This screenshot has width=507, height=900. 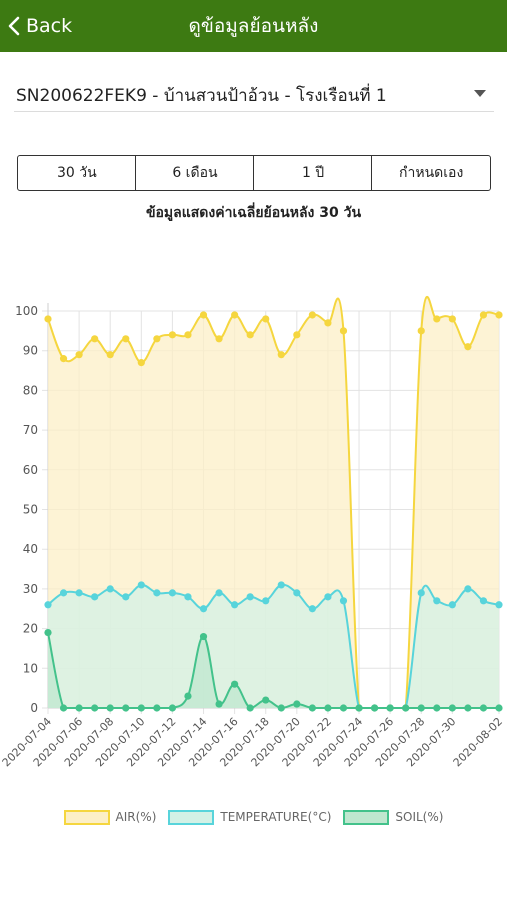 What do you see at coordinates (191, 817) in the screenshot?
I see `legend-swatch-temperature` at bounding box center [191, 817].